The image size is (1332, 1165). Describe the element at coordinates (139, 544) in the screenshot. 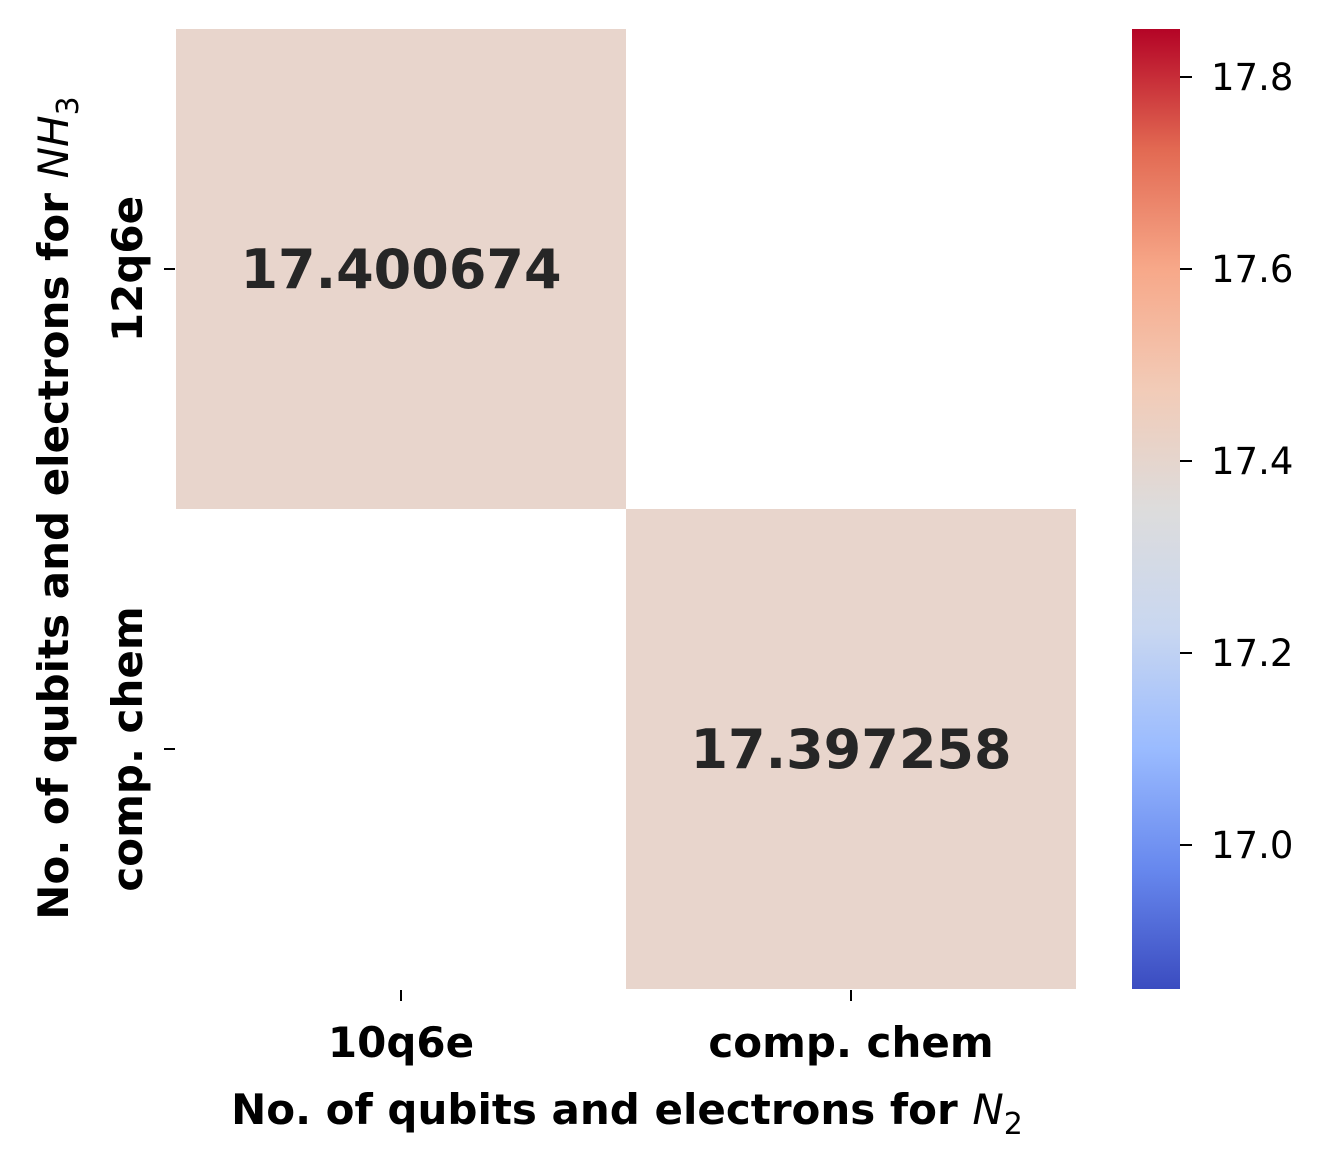

I see `y-axis: 12q6e comp. chem` at that location.